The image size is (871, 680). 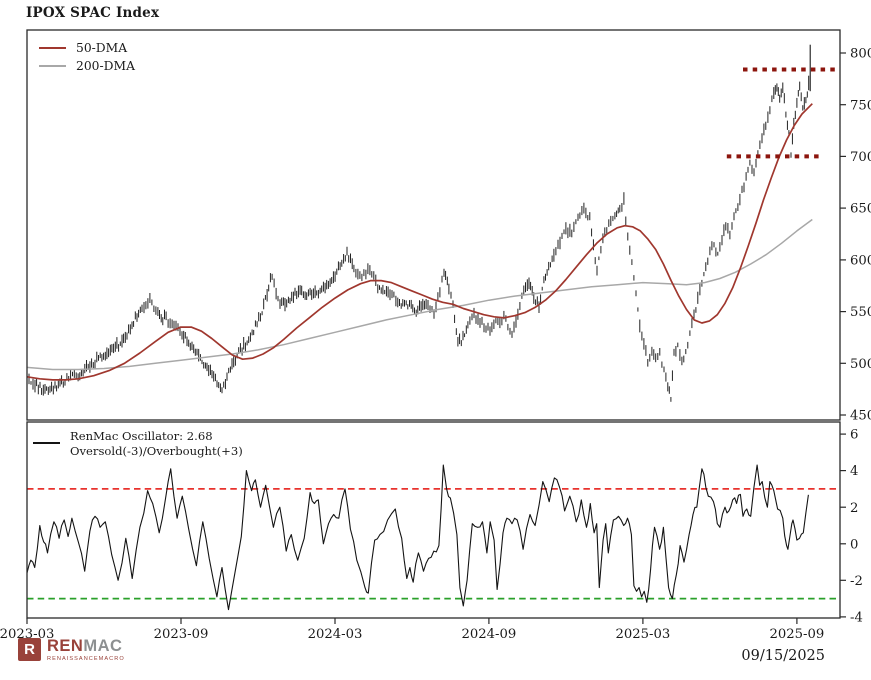 I want to click on y-tick-label: 750, so click(x=860, y=105).